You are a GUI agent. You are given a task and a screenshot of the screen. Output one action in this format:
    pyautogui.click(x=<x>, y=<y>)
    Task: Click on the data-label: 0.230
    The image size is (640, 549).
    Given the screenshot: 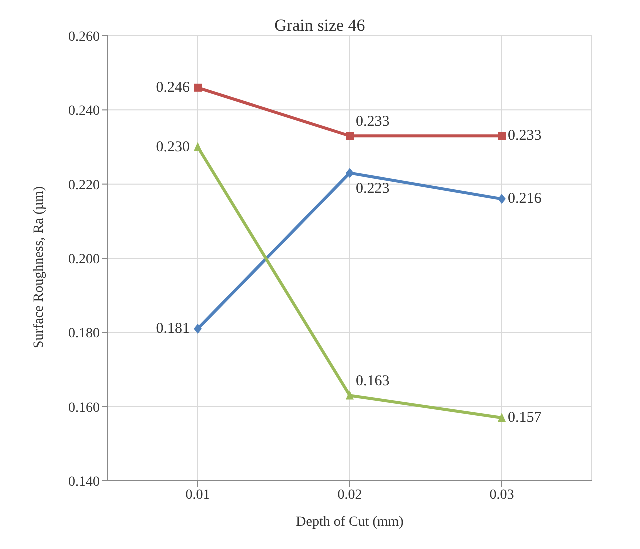 What is the action you would take?
    pyautogui.click(x=173, y=147)
    